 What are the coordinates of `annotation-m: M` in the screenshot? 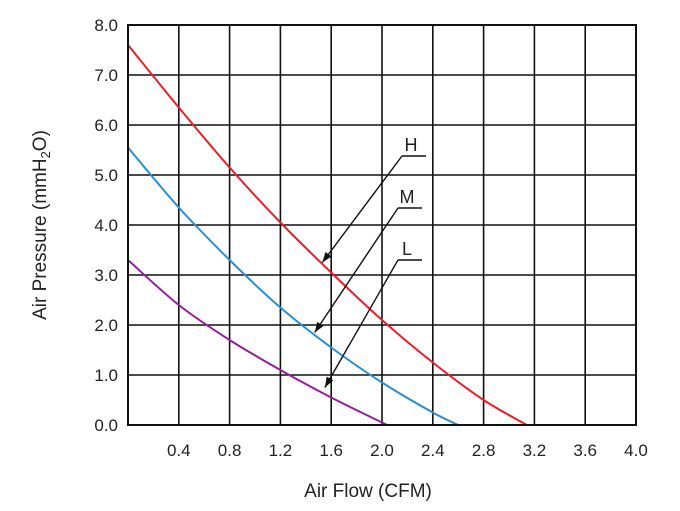 It's located at (368, 260).